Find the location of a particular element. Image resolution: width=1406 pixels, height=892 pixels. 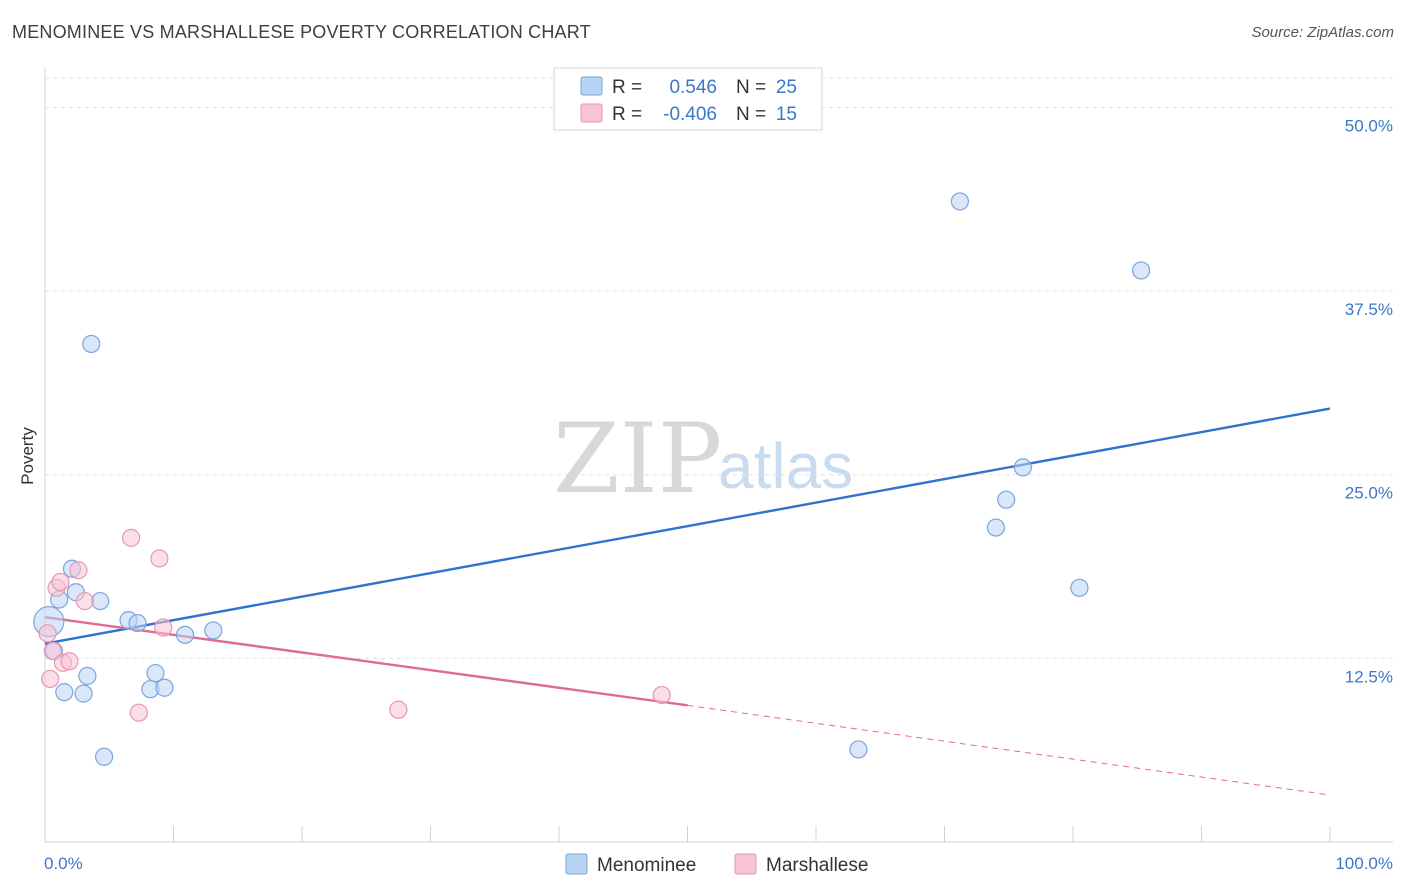

legend-n-label-1: N = is located at coordinates (751, 87).